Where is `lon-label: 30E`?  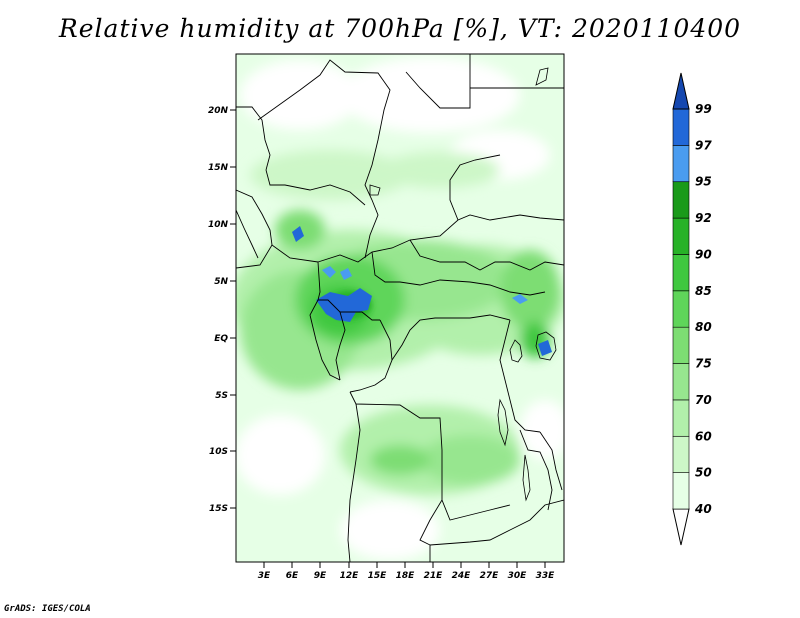 lon-label: 30E is located at coordinates (518, 576).